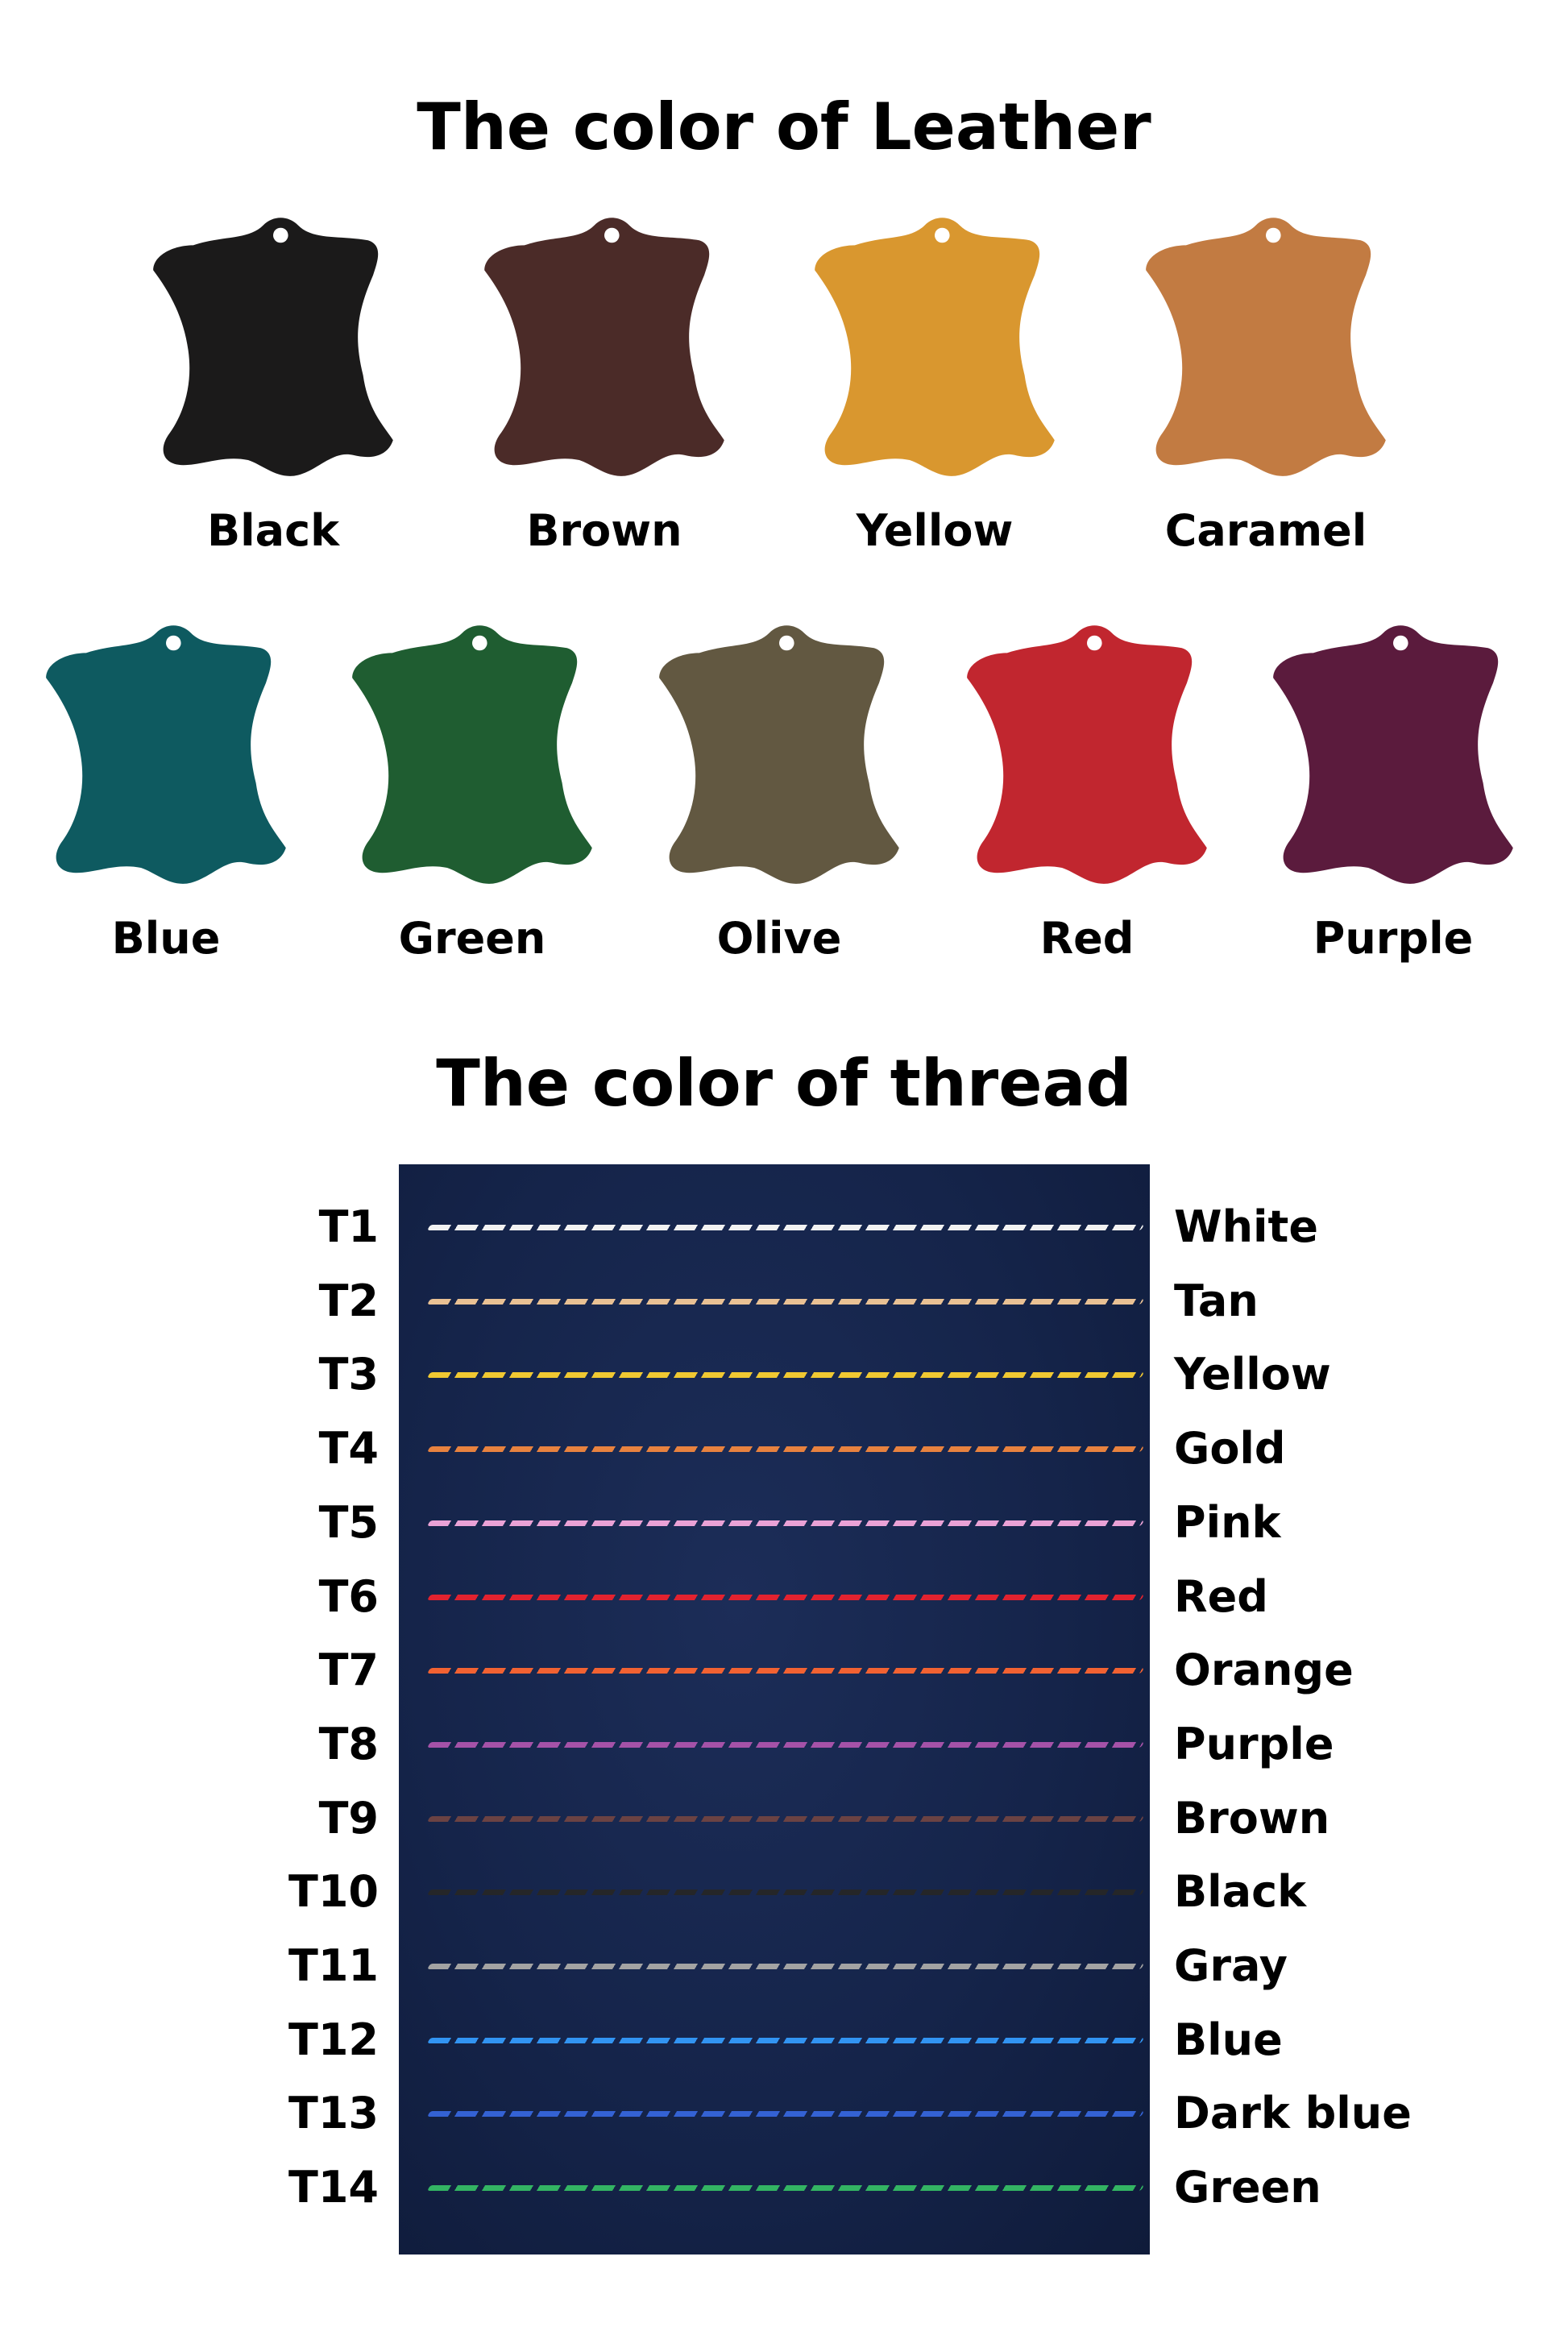  Describe the element at coordinates (348, 1449) in the screenshot. I see `thread-code: T4` at that location.